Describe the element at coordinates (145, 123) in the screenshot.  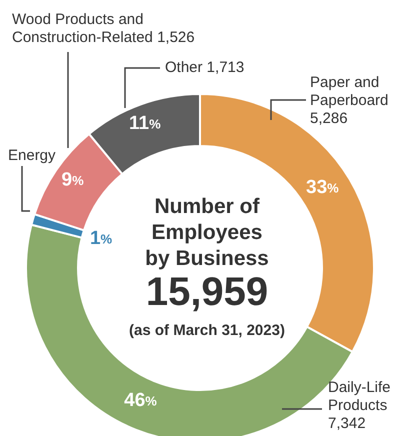
I see `data-label: 11%` at that location.